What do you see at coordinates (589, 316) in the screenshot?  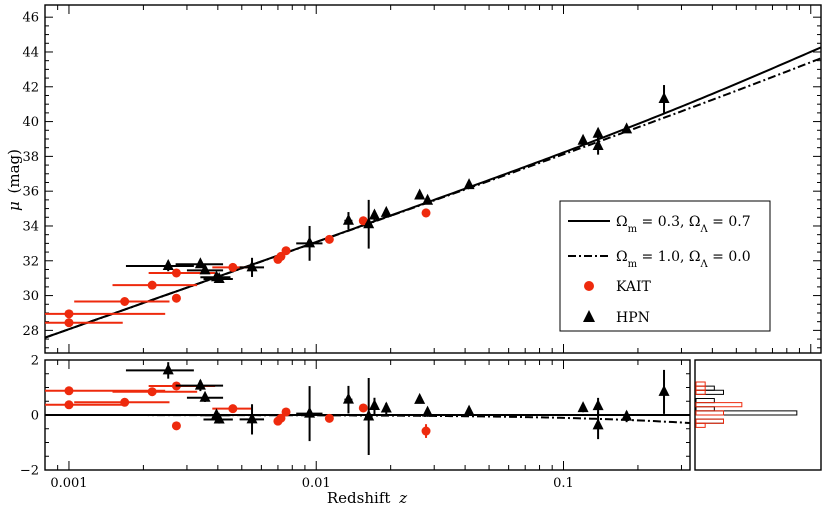 I see `legend-hpn-marker` at bounding box center [589, 316].